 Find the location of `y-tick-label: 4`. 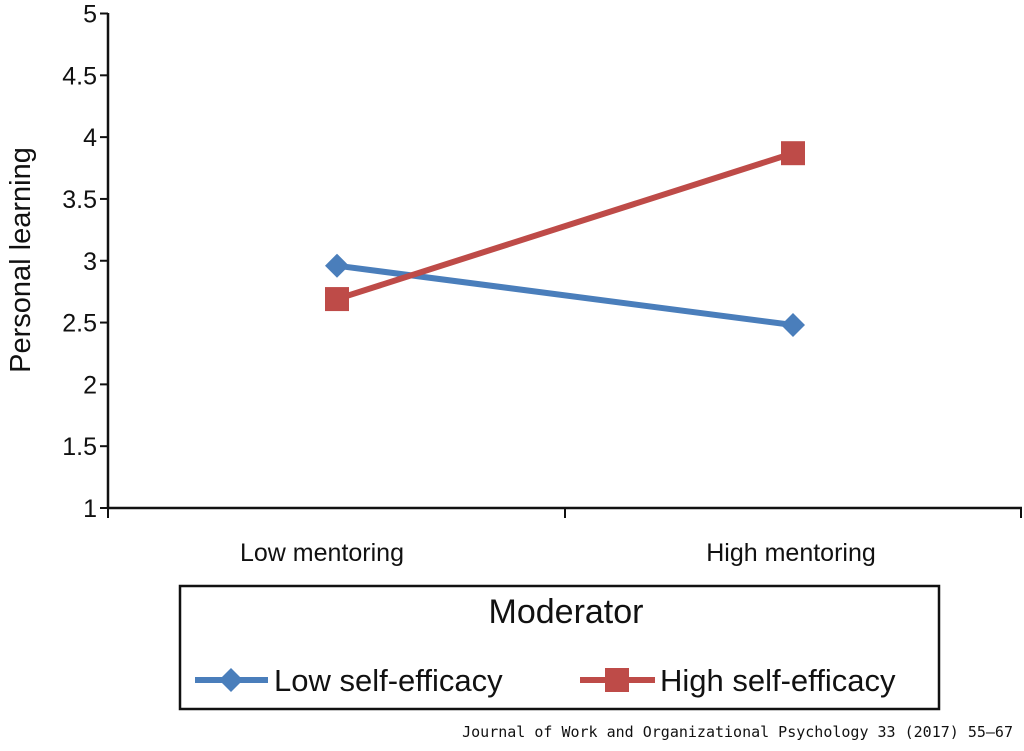

y-tick-label: 4 is located at coordinates (90, 138).